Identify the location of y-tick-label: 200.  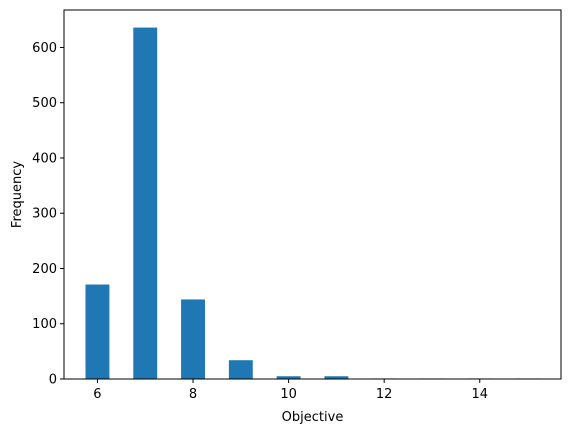
(44, 269).